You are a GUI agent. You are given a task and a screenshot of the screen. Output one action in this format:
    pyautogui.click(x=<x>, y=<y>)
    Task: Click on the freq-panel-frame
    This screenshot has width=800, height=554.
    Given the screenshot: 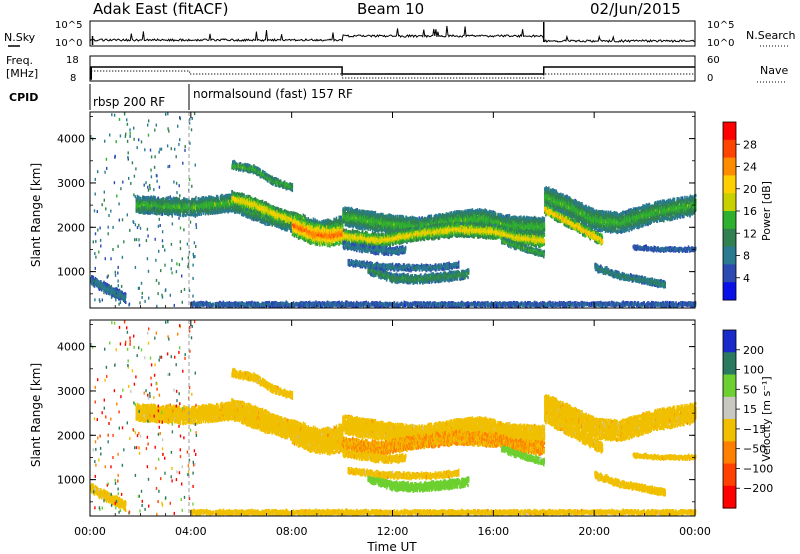 What is the action you would take?
    pyautogui.click(x=392, y=68)
    